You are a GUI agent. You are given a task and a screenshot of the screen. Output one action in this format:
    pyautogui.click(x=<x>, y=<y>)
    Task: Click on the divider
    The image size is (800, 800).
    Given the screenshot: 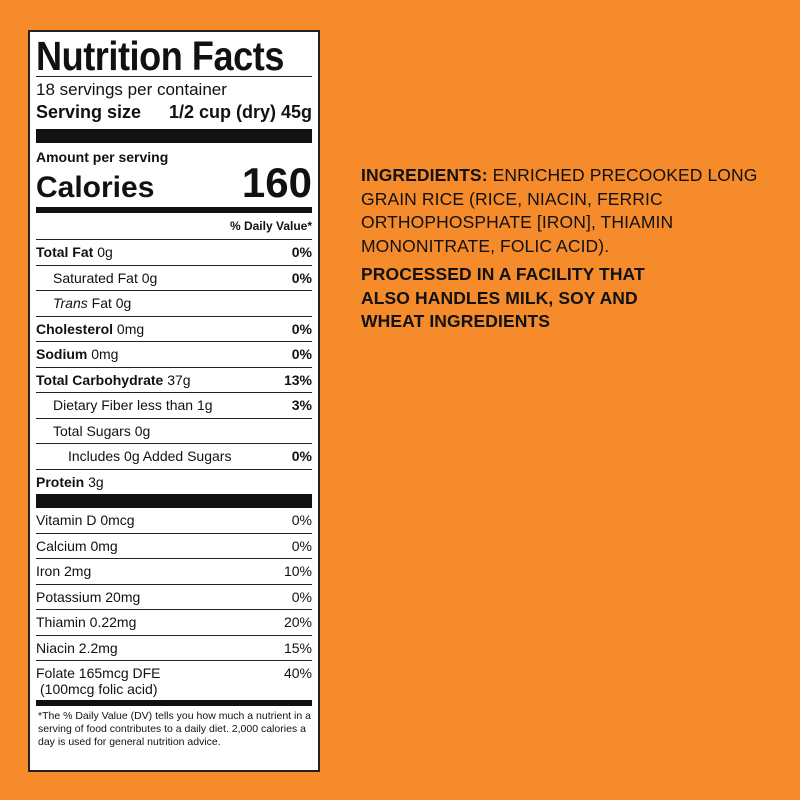 What is the action you would take?
    pyautogui.click(x=174, y=76)
    